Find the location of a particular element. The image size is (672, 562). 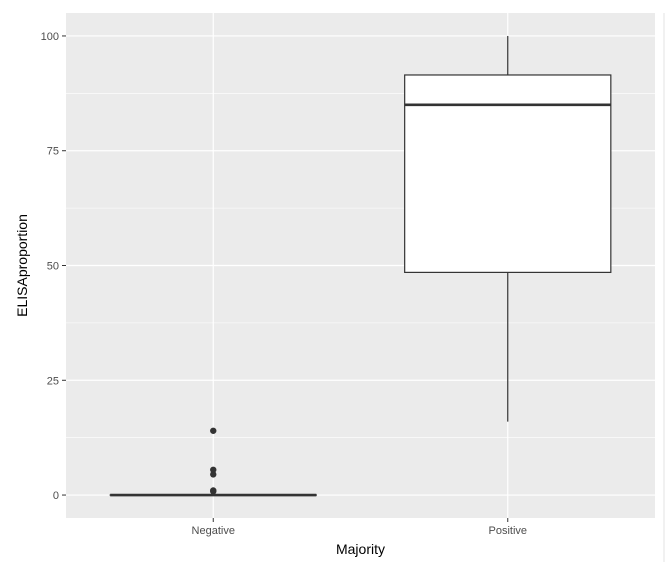

y-tick-label: 25 is located at coordinates (53, 381).